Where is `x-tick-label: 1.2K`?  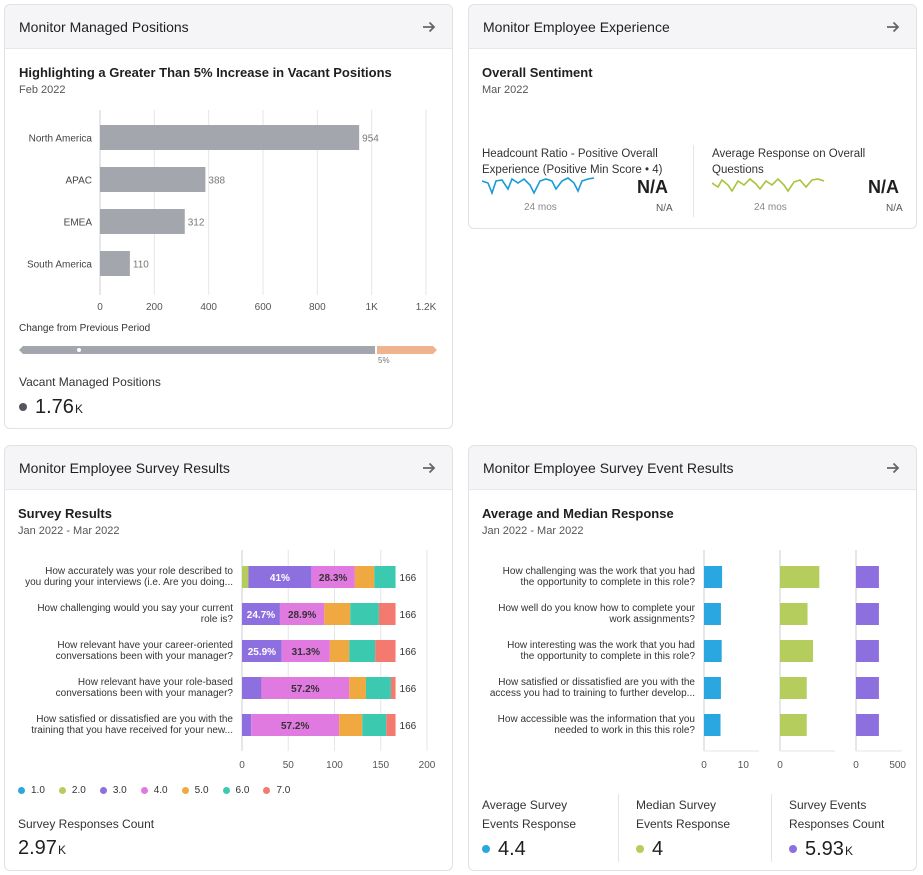
x-tick-label: 1.2K is located at coordinates (426, 307).